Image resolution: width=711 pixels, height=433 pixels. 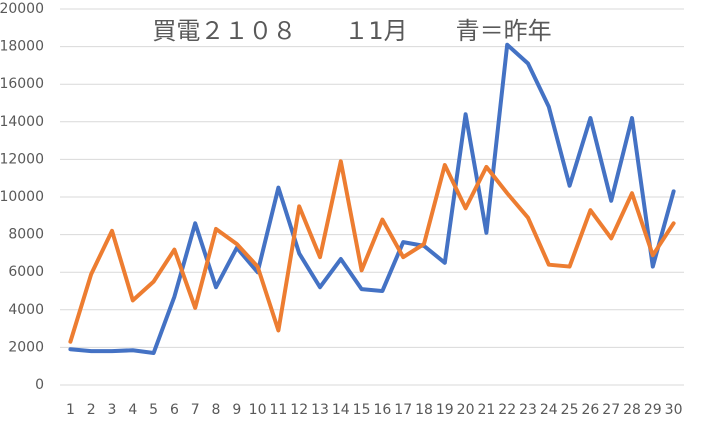 I want to click on x-tick-label: 9, so click(x=236, y=410).